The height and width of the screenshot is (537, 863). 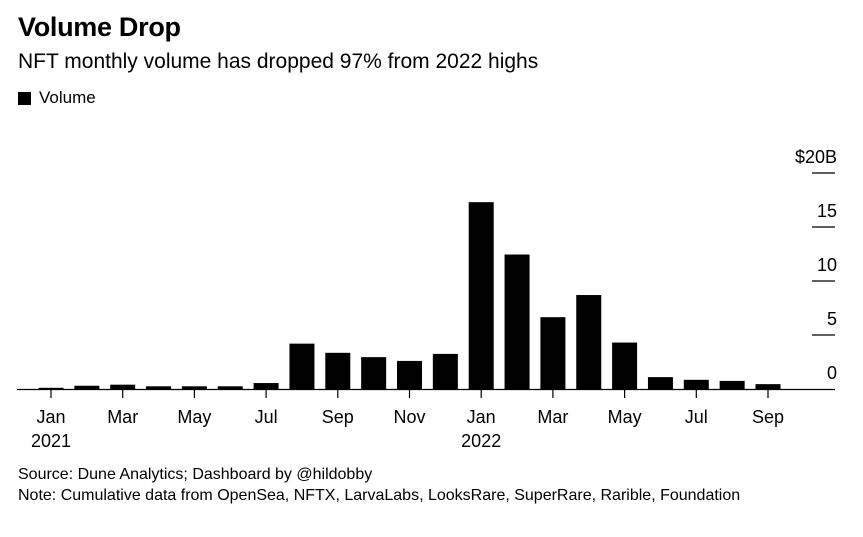 What do you see at coordinates (816, 265) in the screenshot?
I see `y-axis: 0 5 10 15 $20B` at bounding box center [816, 265].